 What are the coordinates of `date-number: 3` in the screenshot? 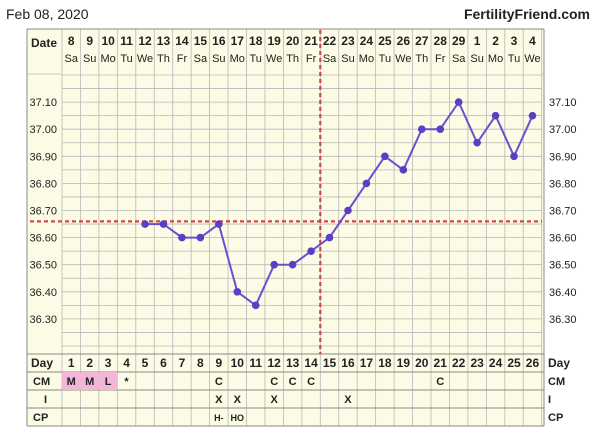 It's located at (514, 41).